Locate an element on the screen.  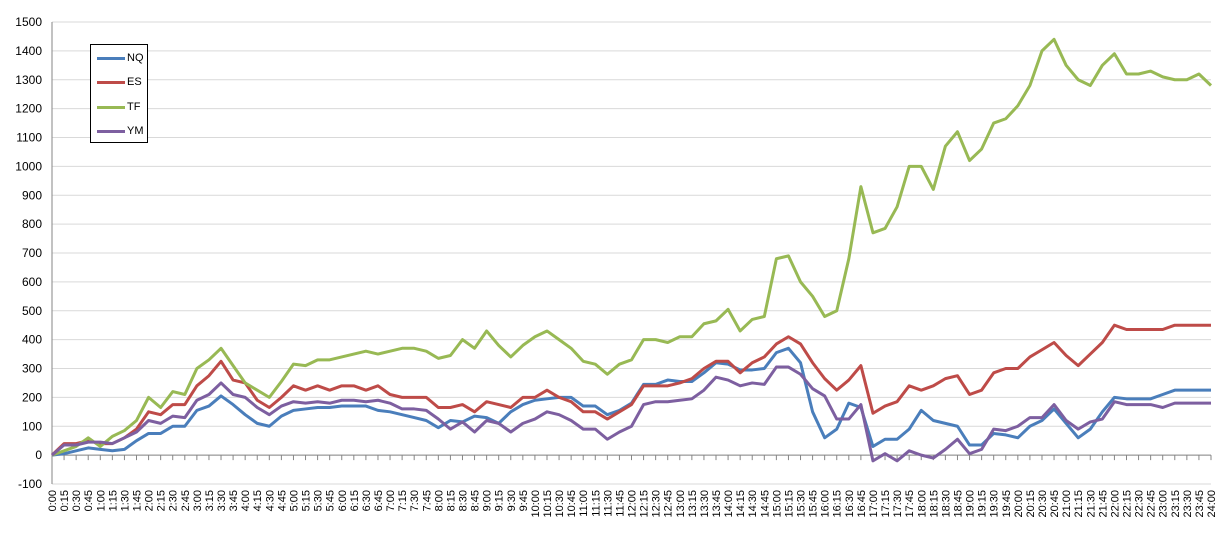
x-tick-label: 19:30 is located at coordinates (995, 504).